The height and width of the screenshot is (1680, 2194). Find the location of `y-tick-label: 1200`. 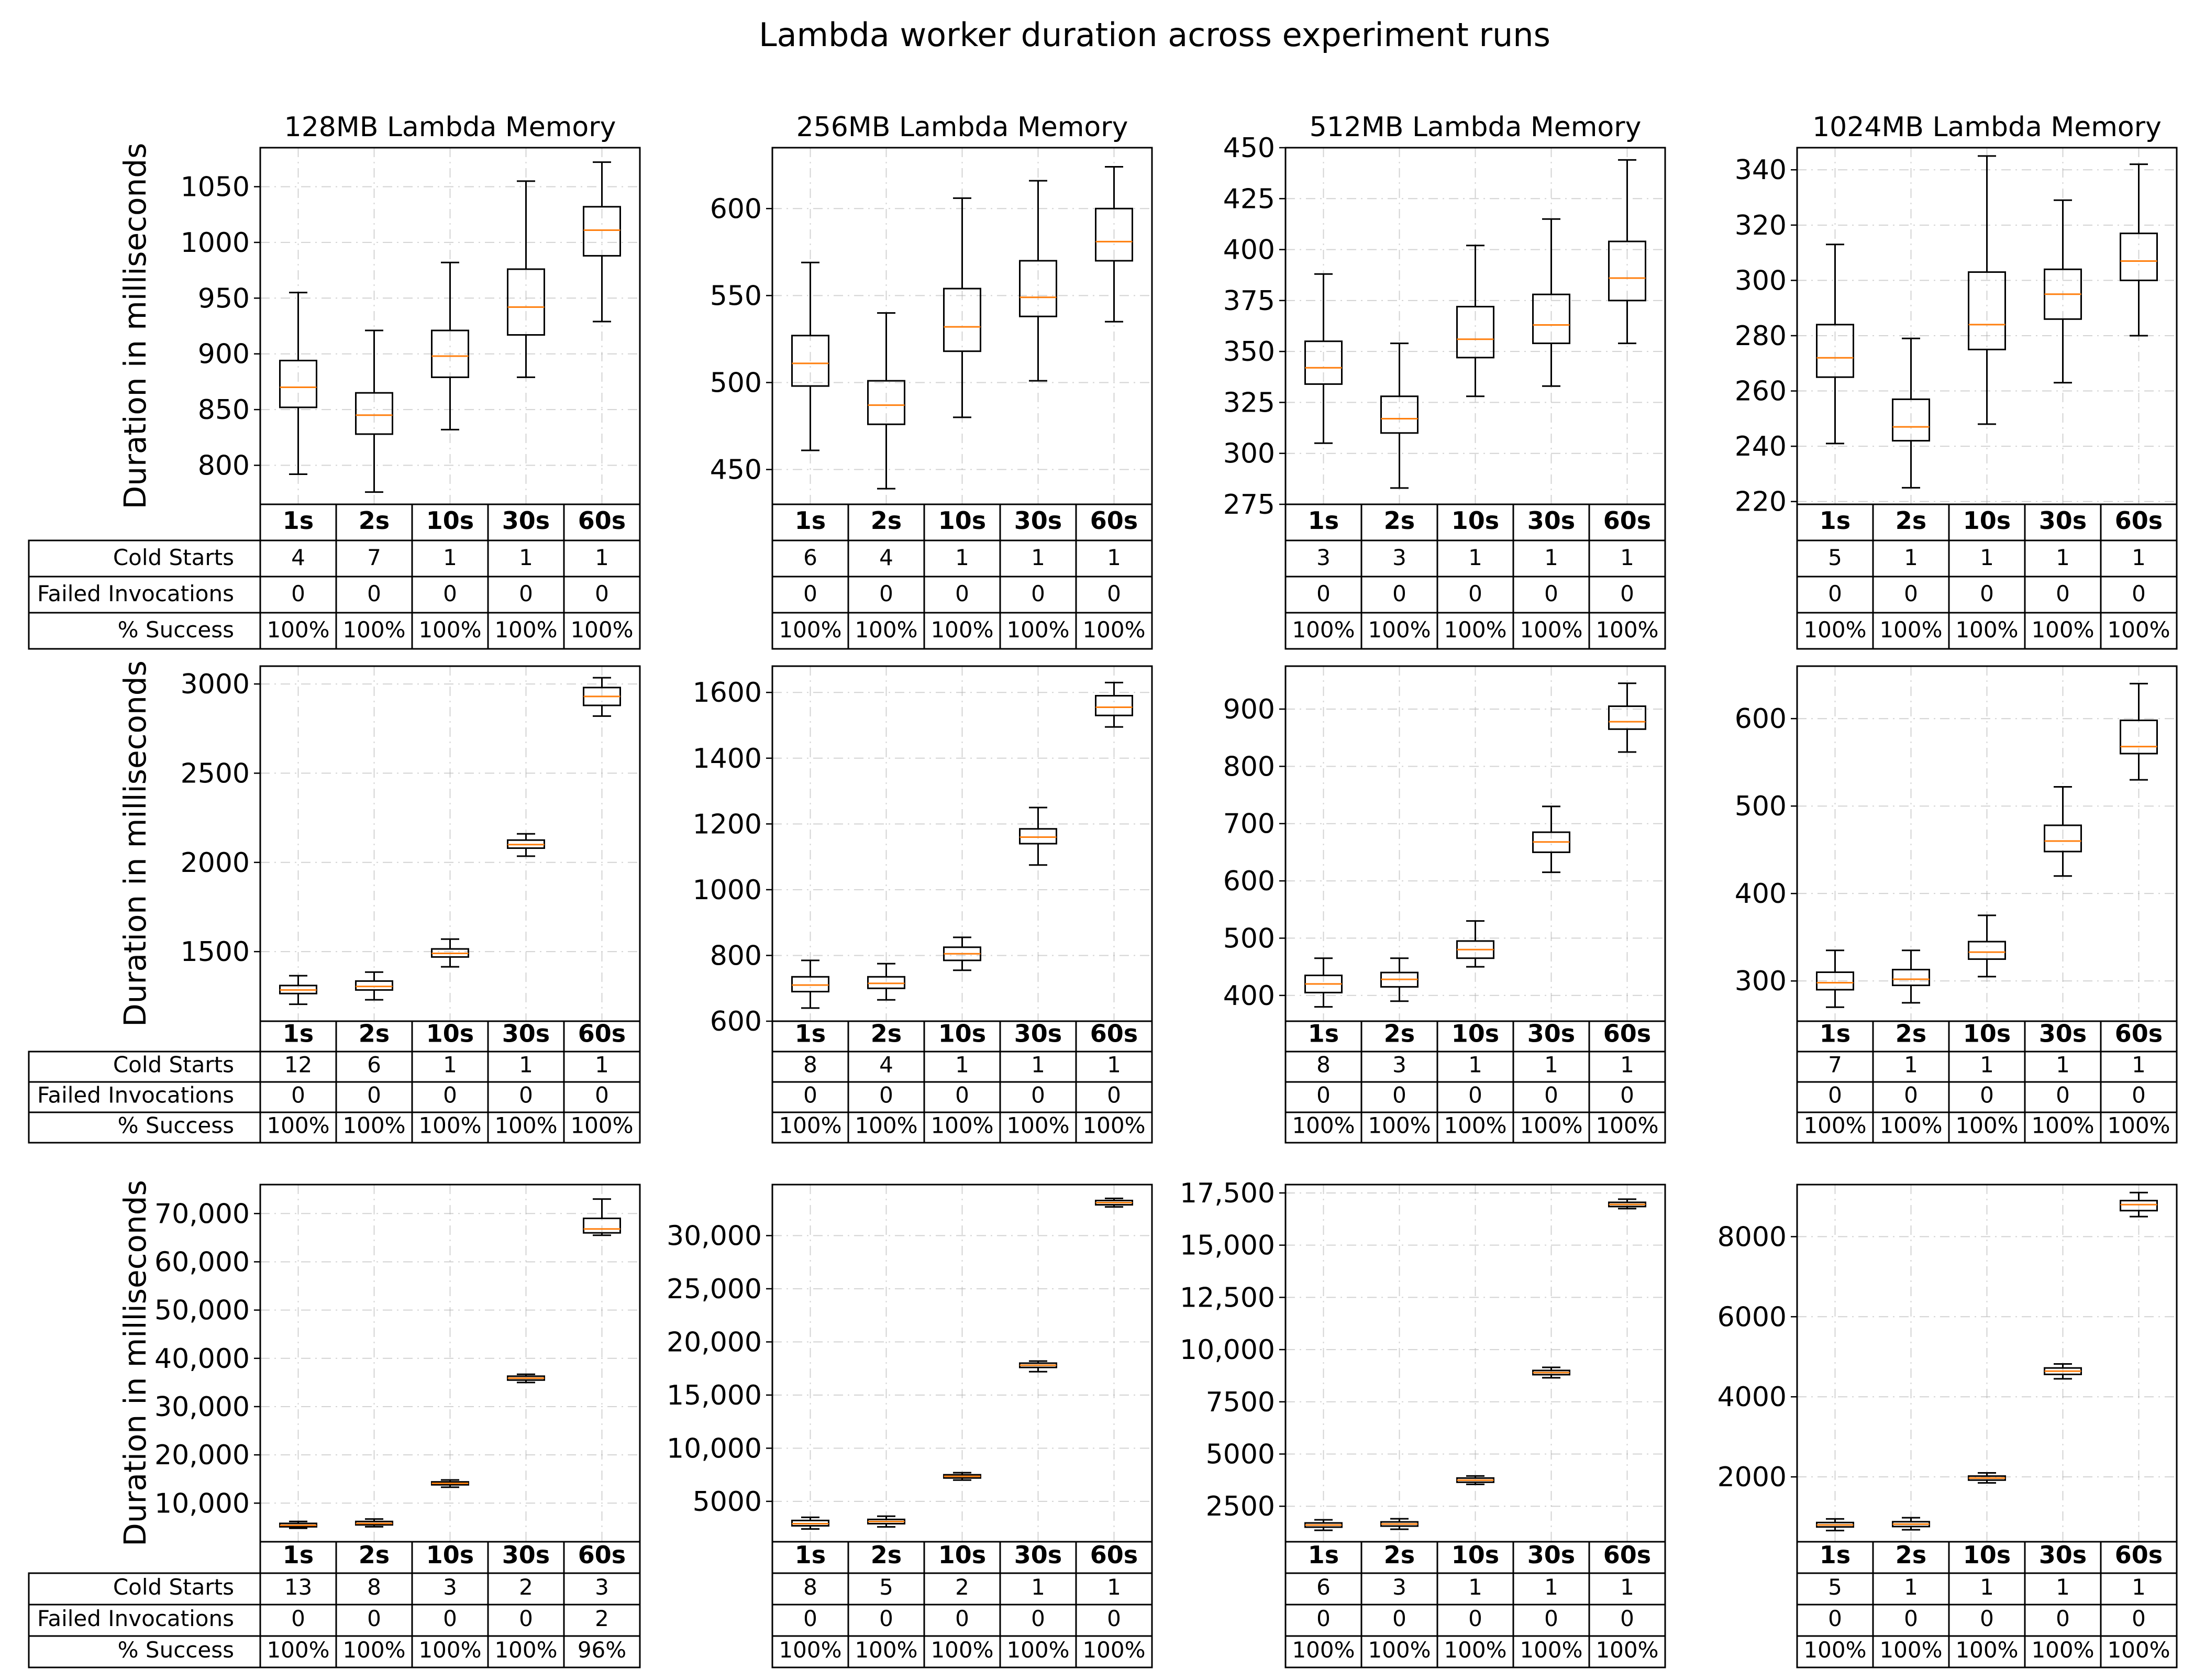

y-tick-label: 1200 is located at coordinates (727, 825).